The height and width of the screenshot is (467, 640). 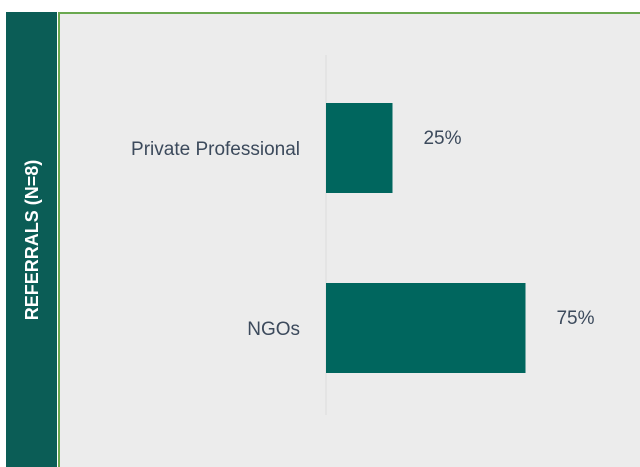 I want to click on sidebar, so click(x=31, y=239).